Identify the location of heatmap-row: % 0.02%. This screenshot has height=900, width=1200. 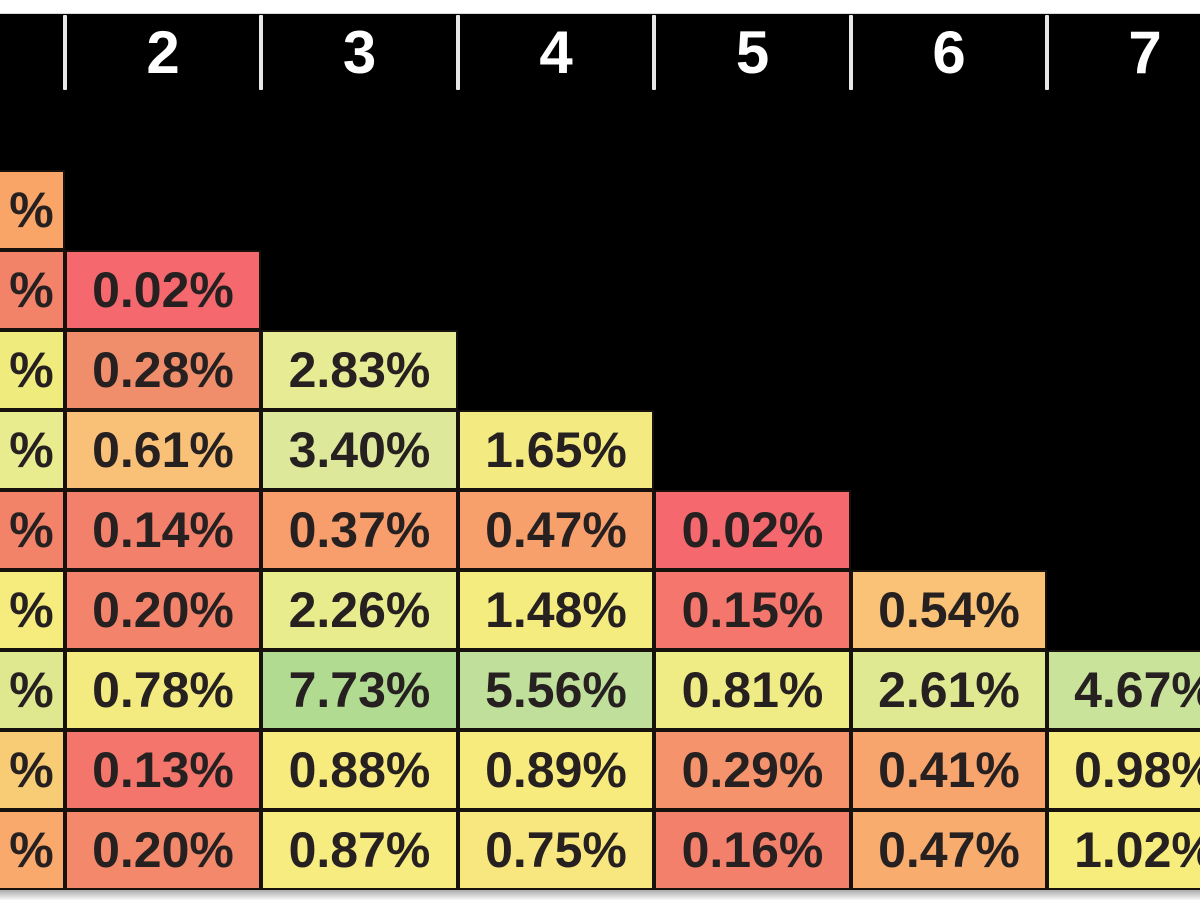
(600, 290).